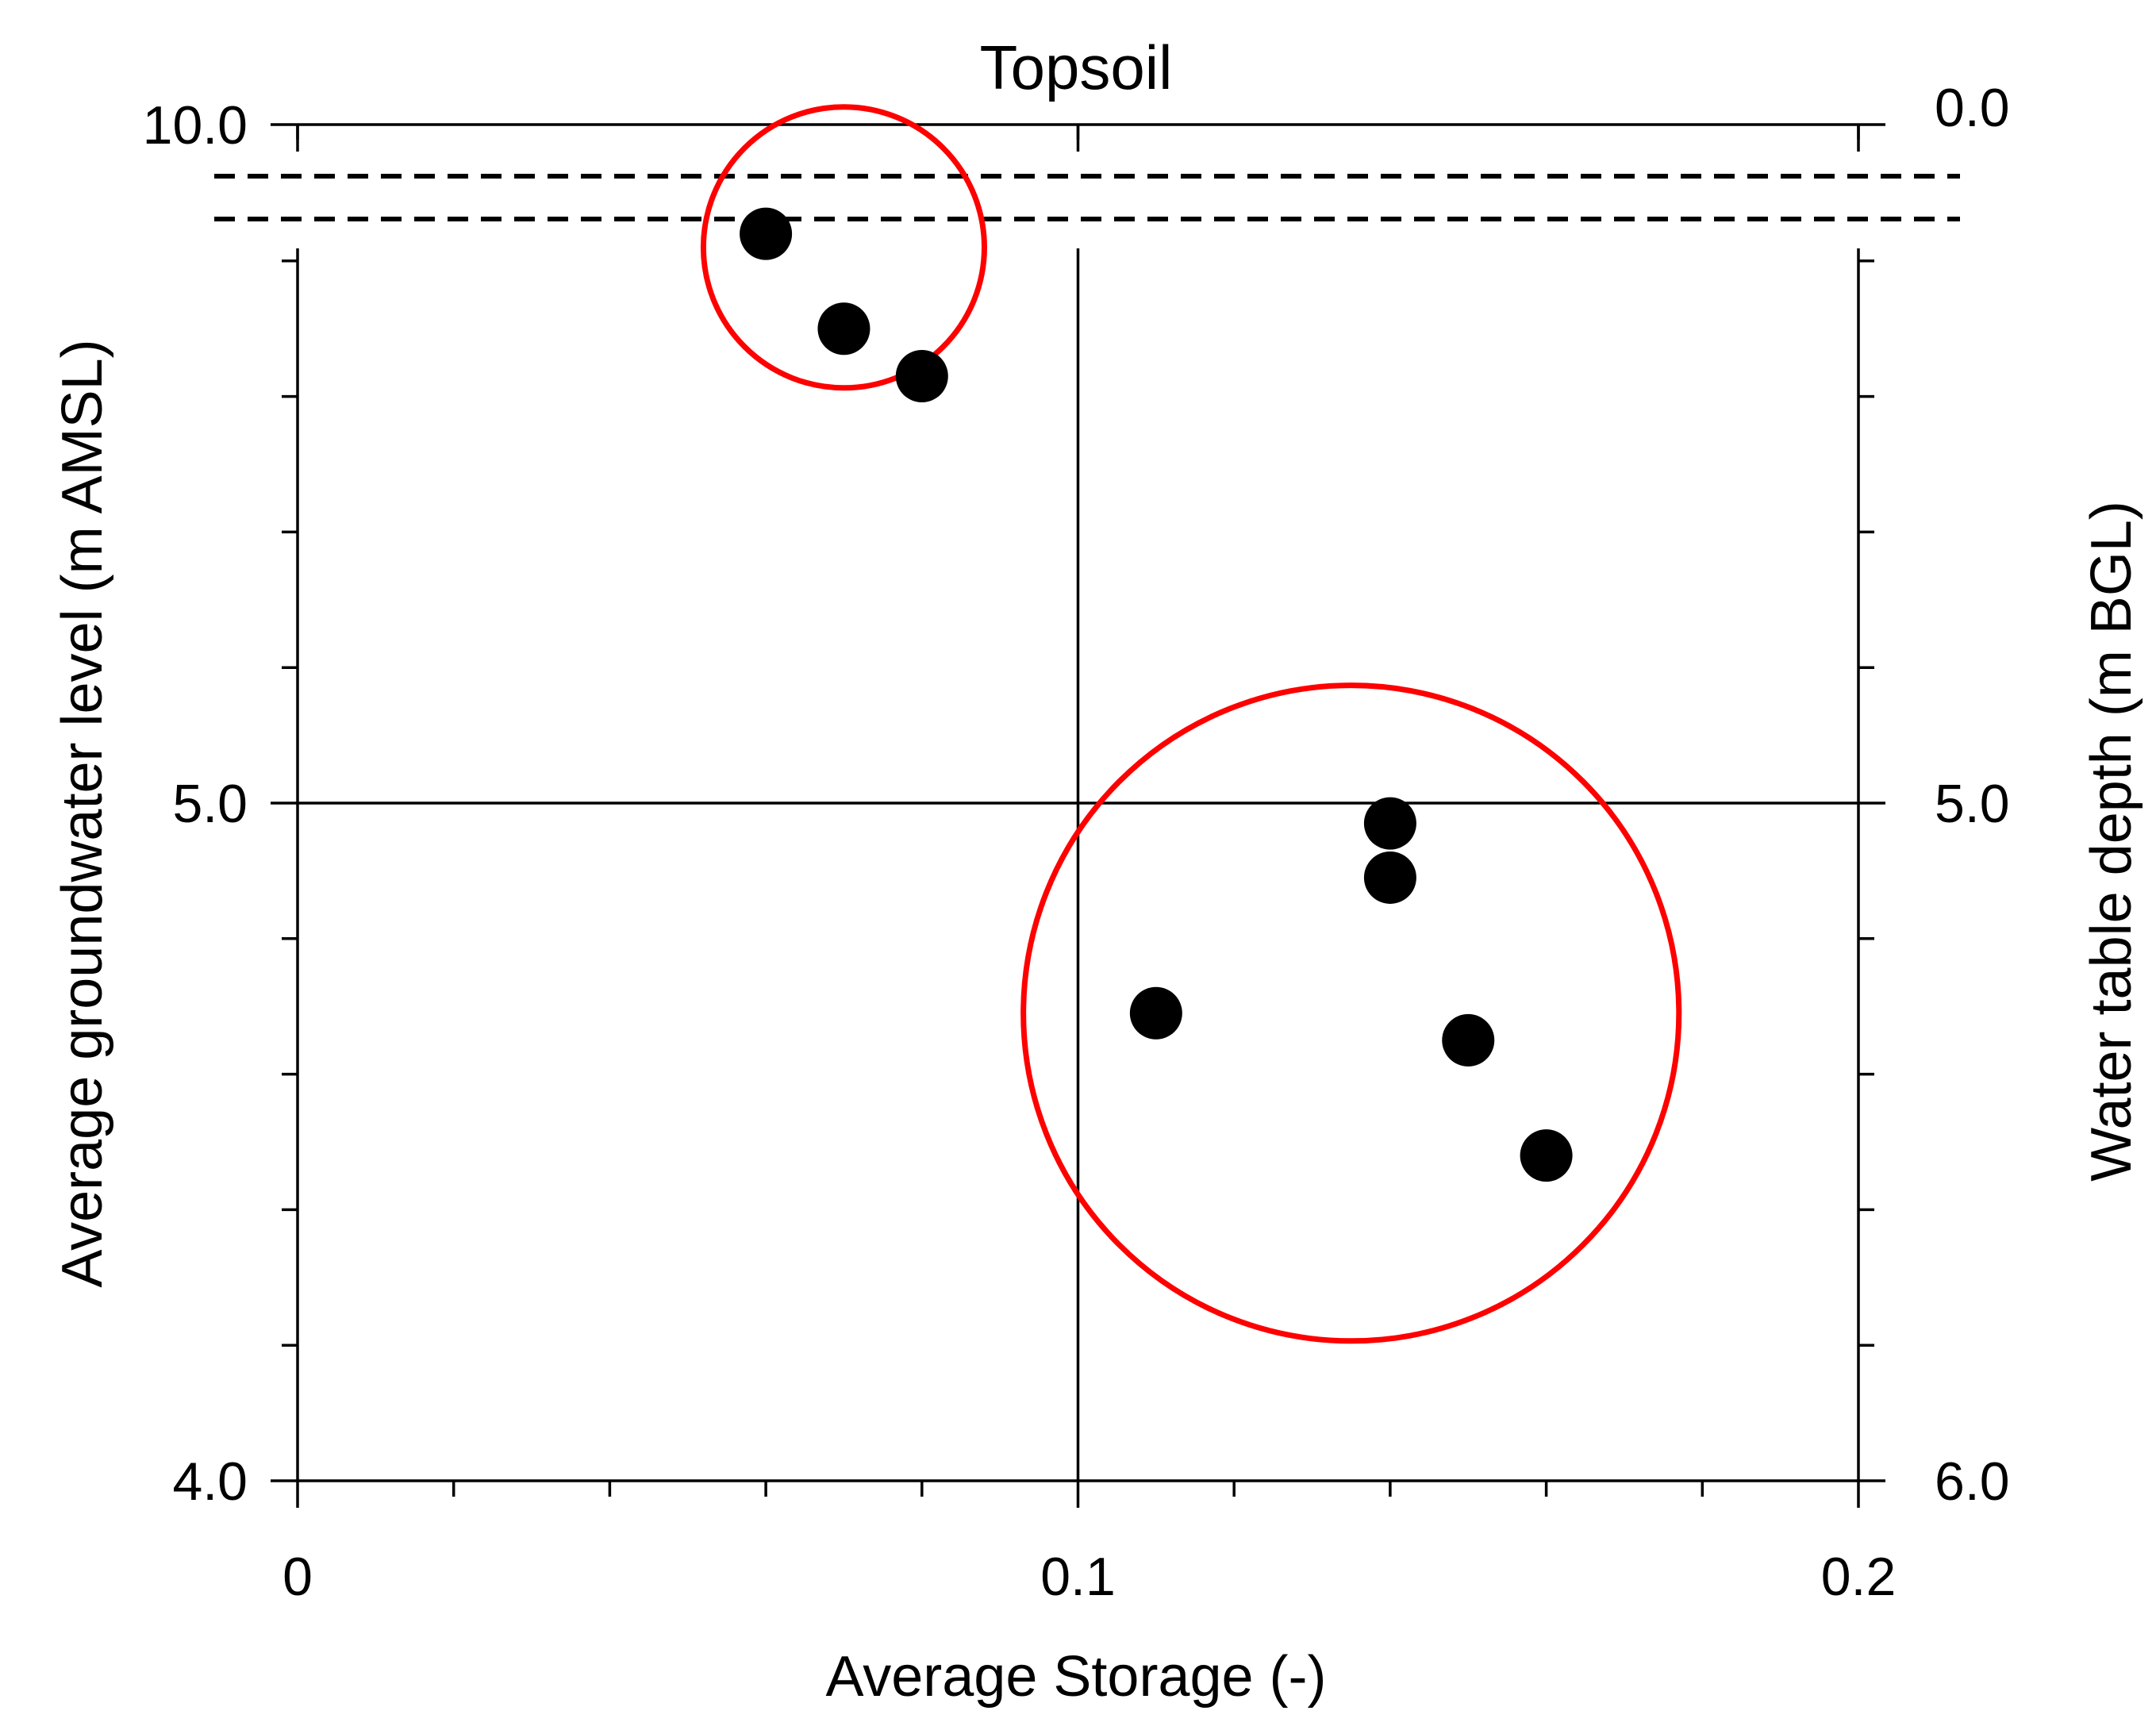 This screenshot has width=2156, height=1726. What do you see at coordinates (210, 804) in the screenshot?
I see `y-left-tick-label: 5.0` at bounding box center [210, 804].